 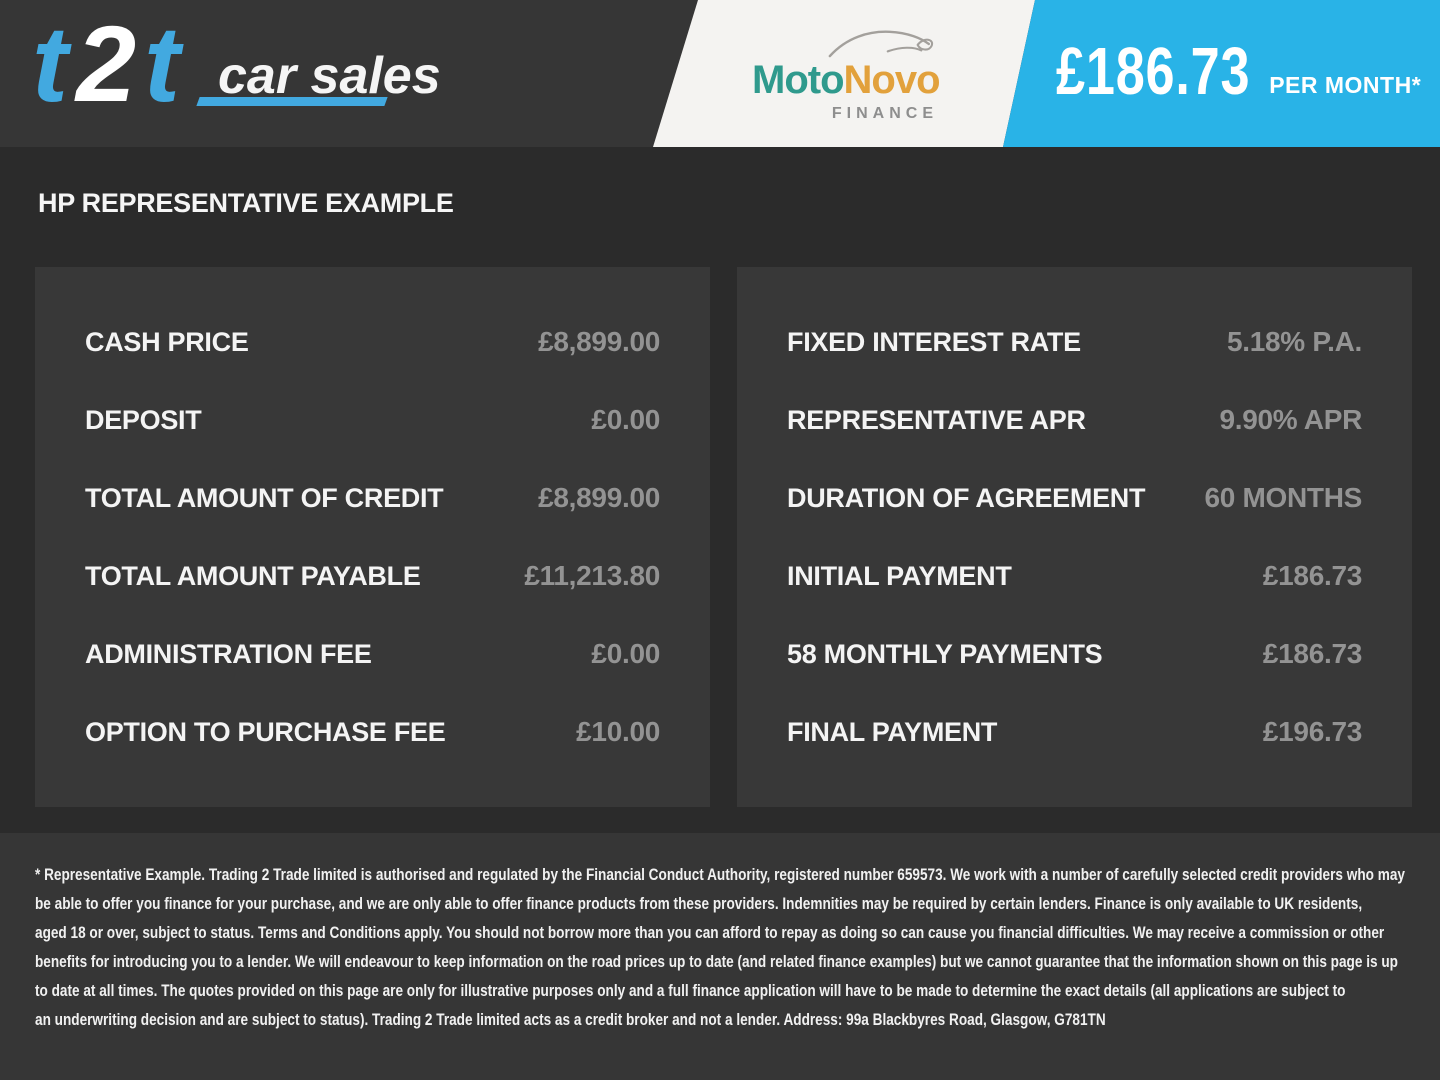 I want to click on row-value: 9.90% APR, so click(x=1290, y=419).